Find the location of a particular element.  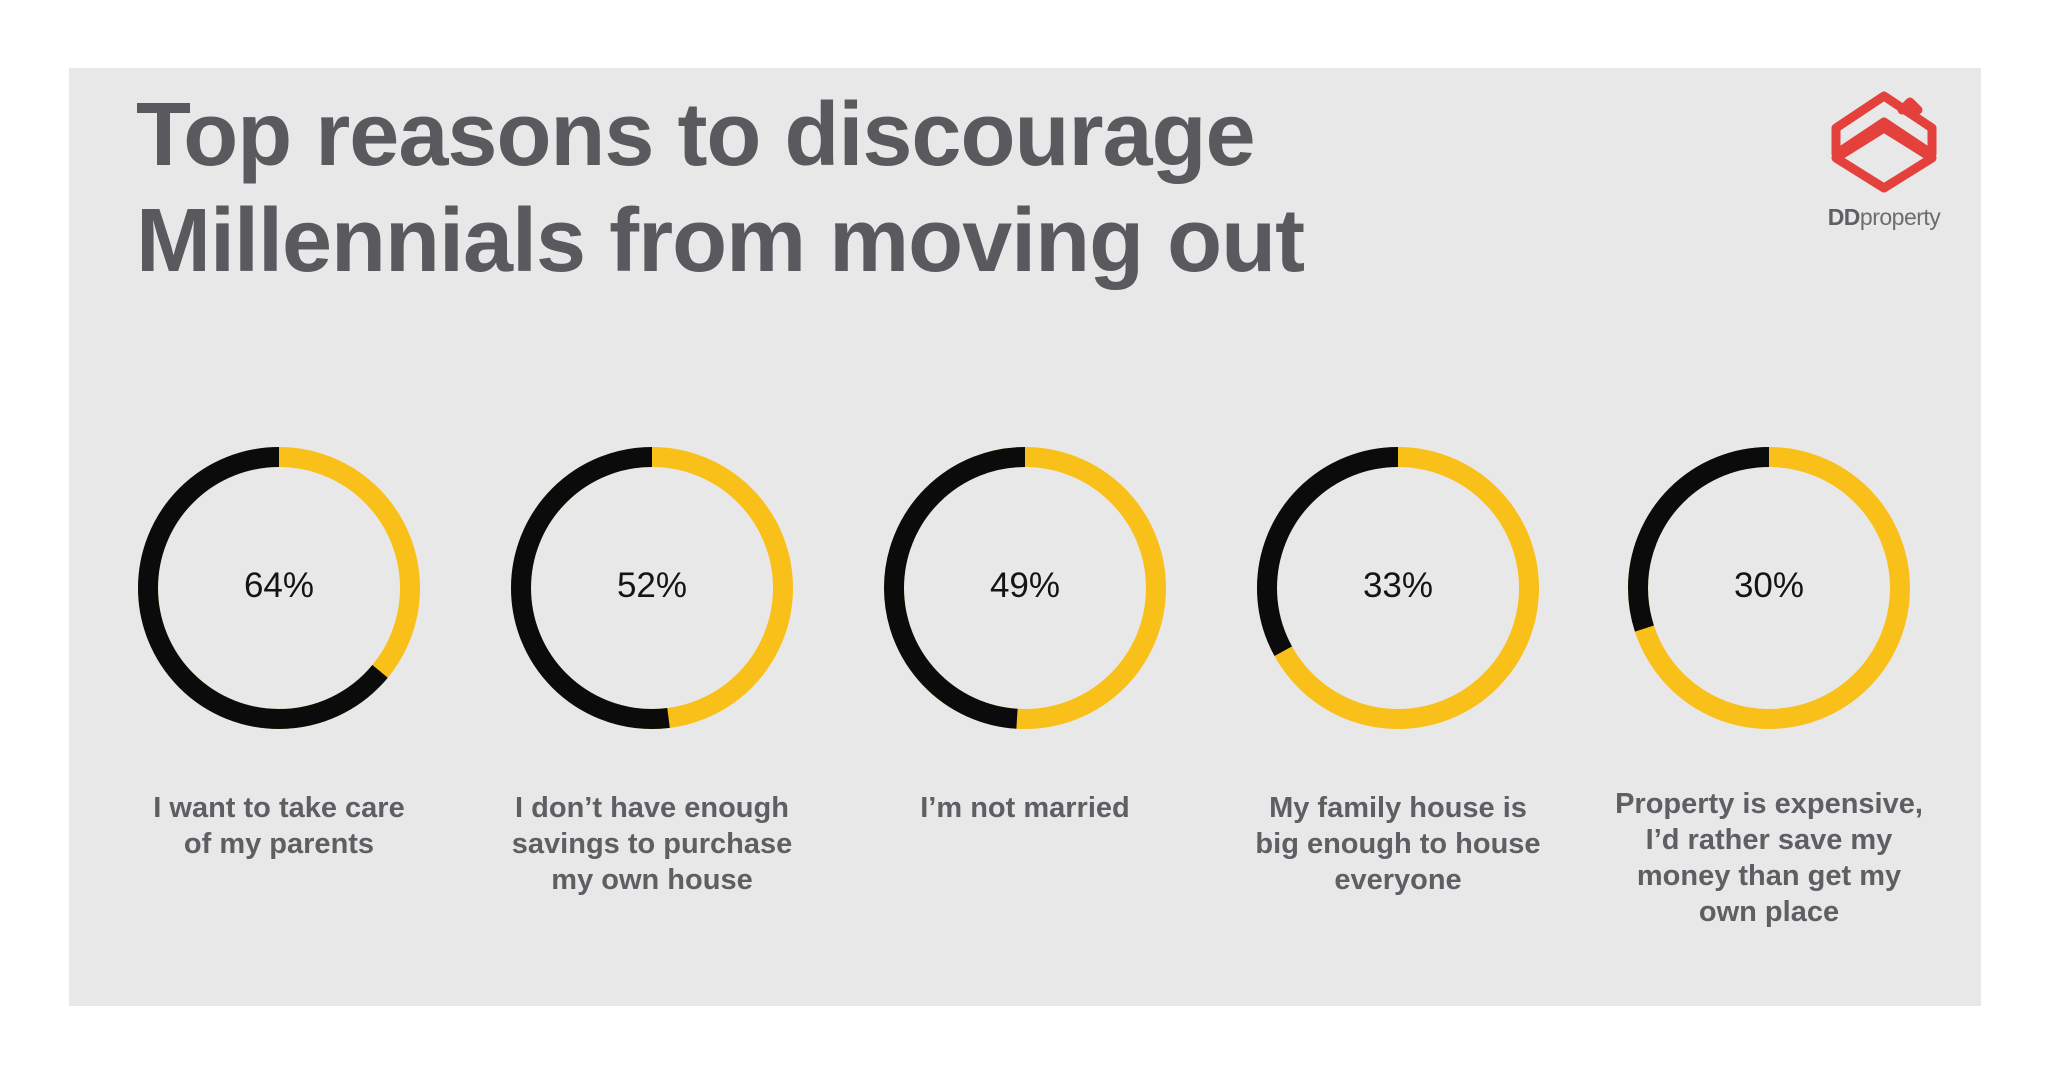

title-line-2: Millennials from moving out is located at coordinates (720, 241).